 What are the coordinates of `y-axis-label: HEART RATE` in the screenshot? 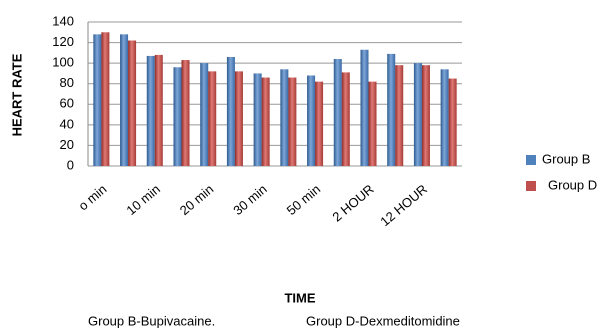 It's located at (16, 94).